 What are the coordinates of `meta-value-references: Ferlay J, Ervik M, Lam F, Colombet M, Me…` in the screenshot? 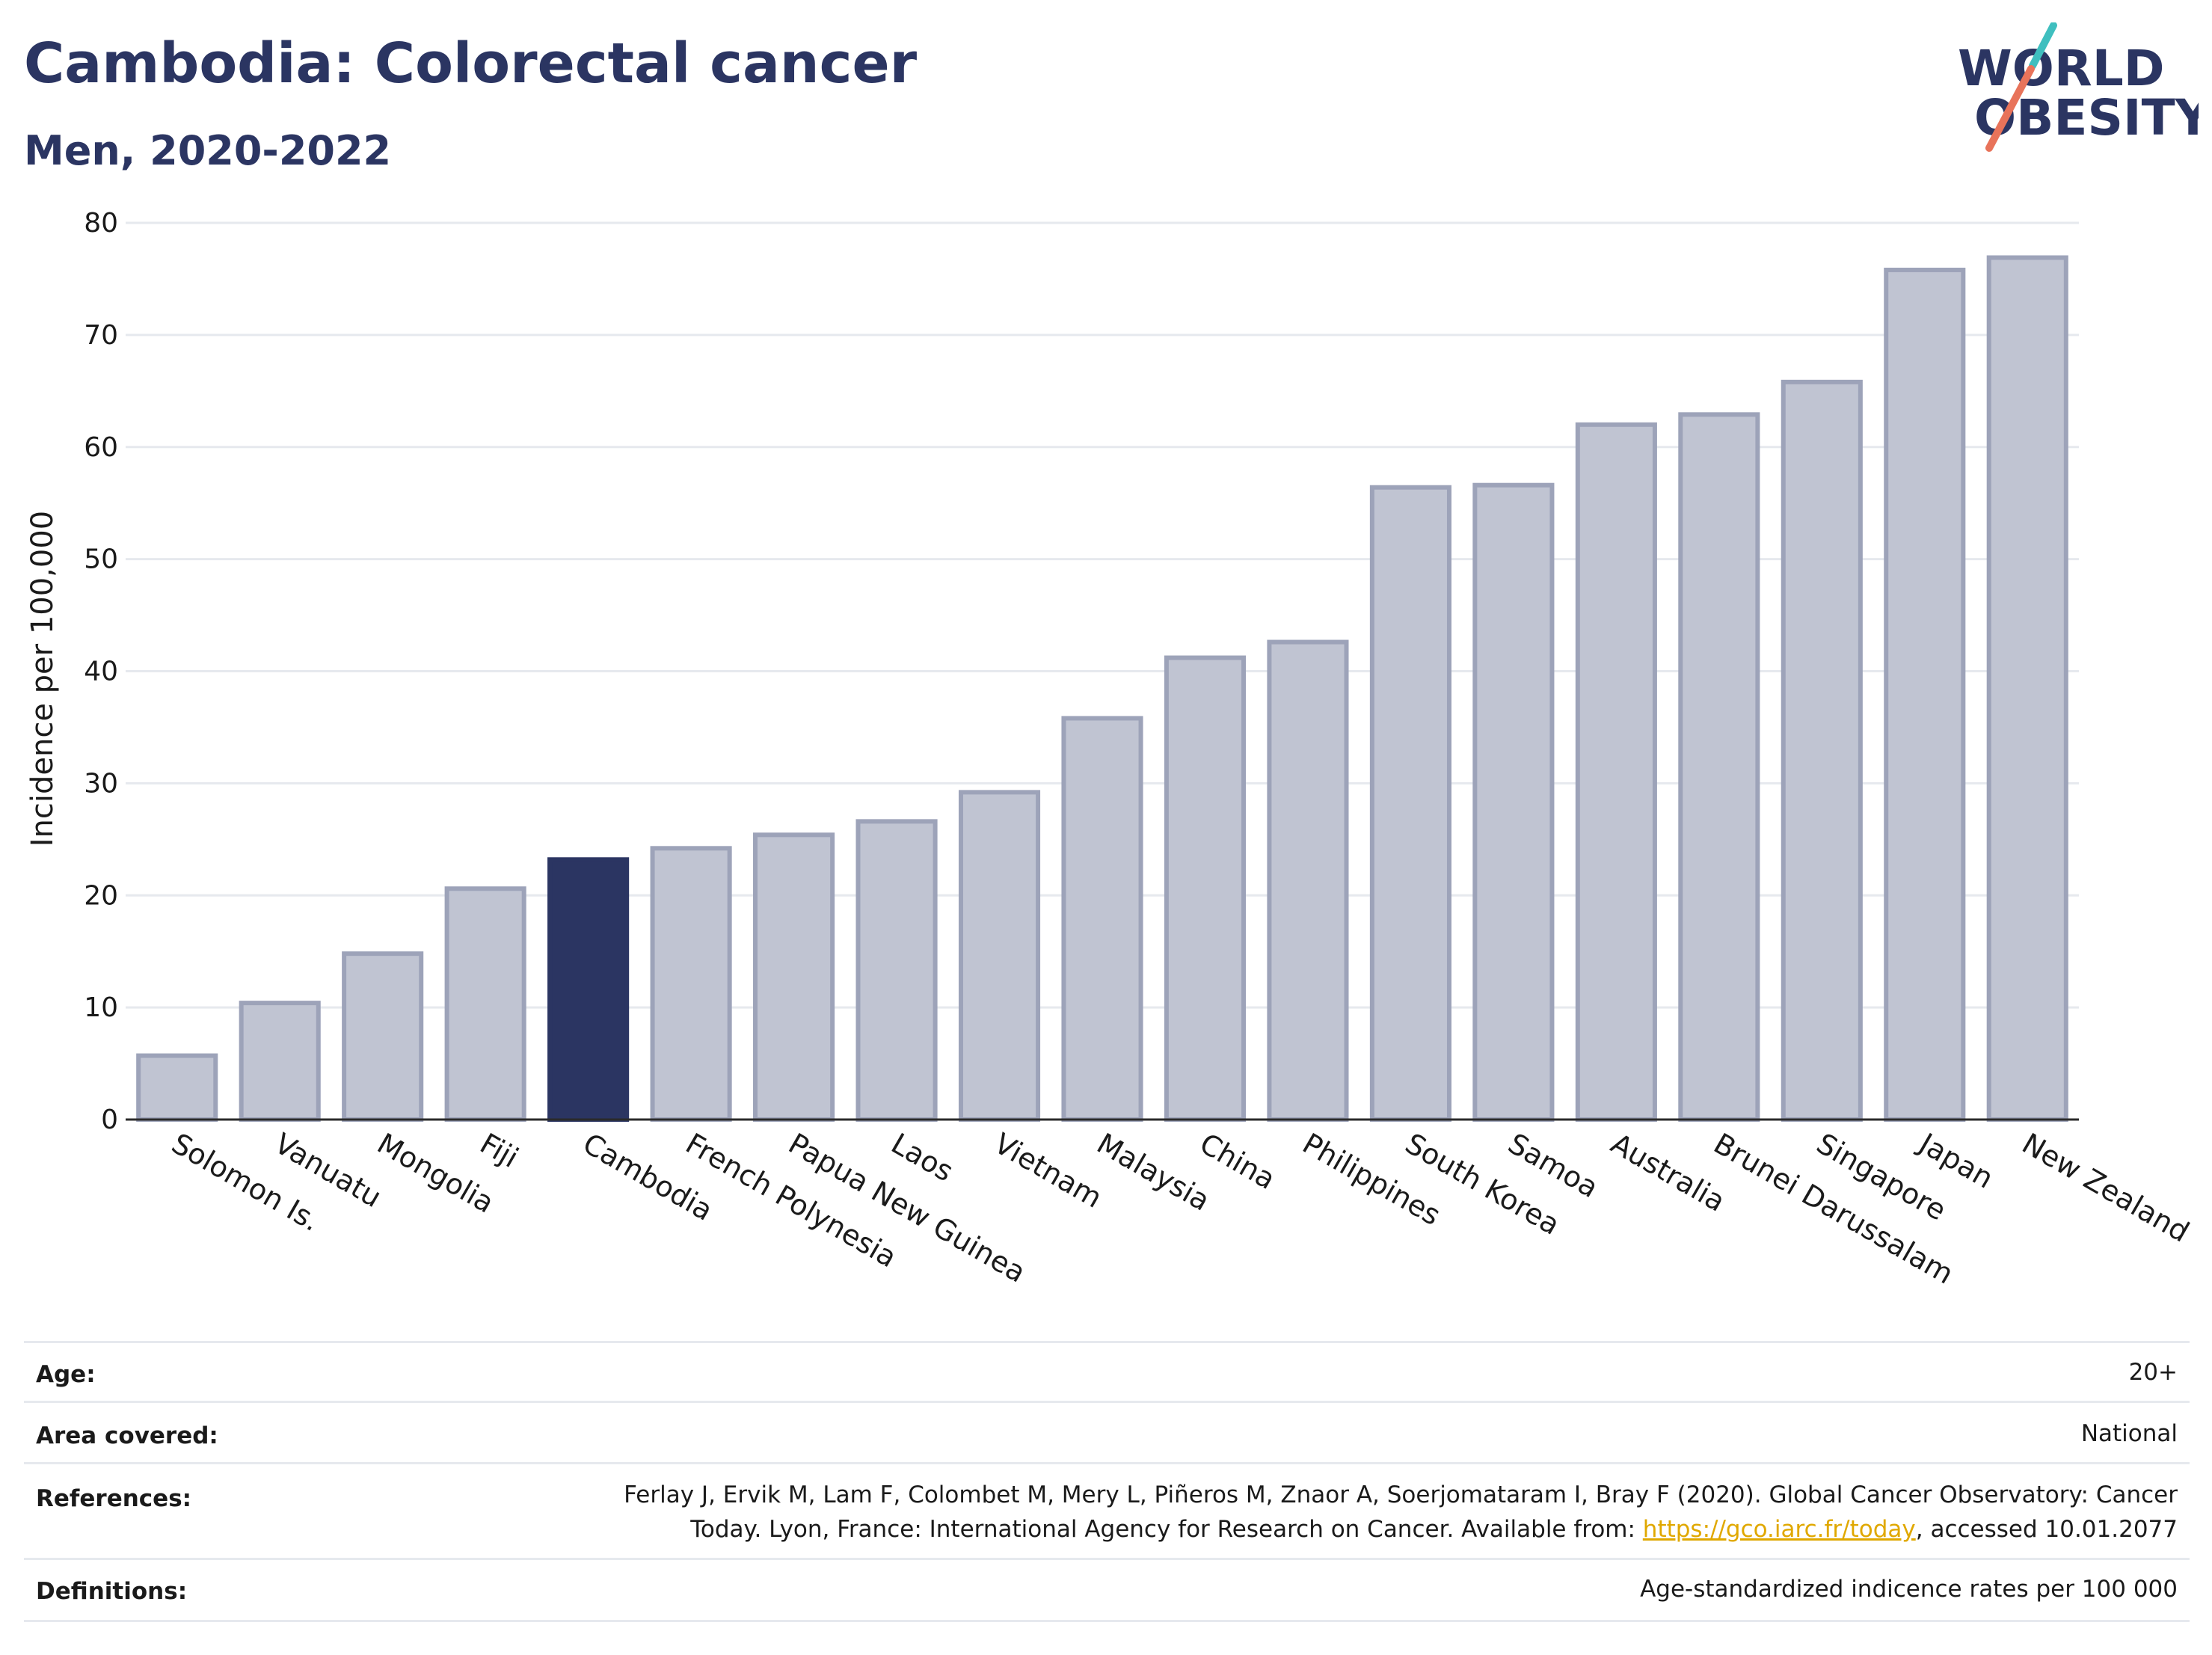 It's located at (1401, 1512).